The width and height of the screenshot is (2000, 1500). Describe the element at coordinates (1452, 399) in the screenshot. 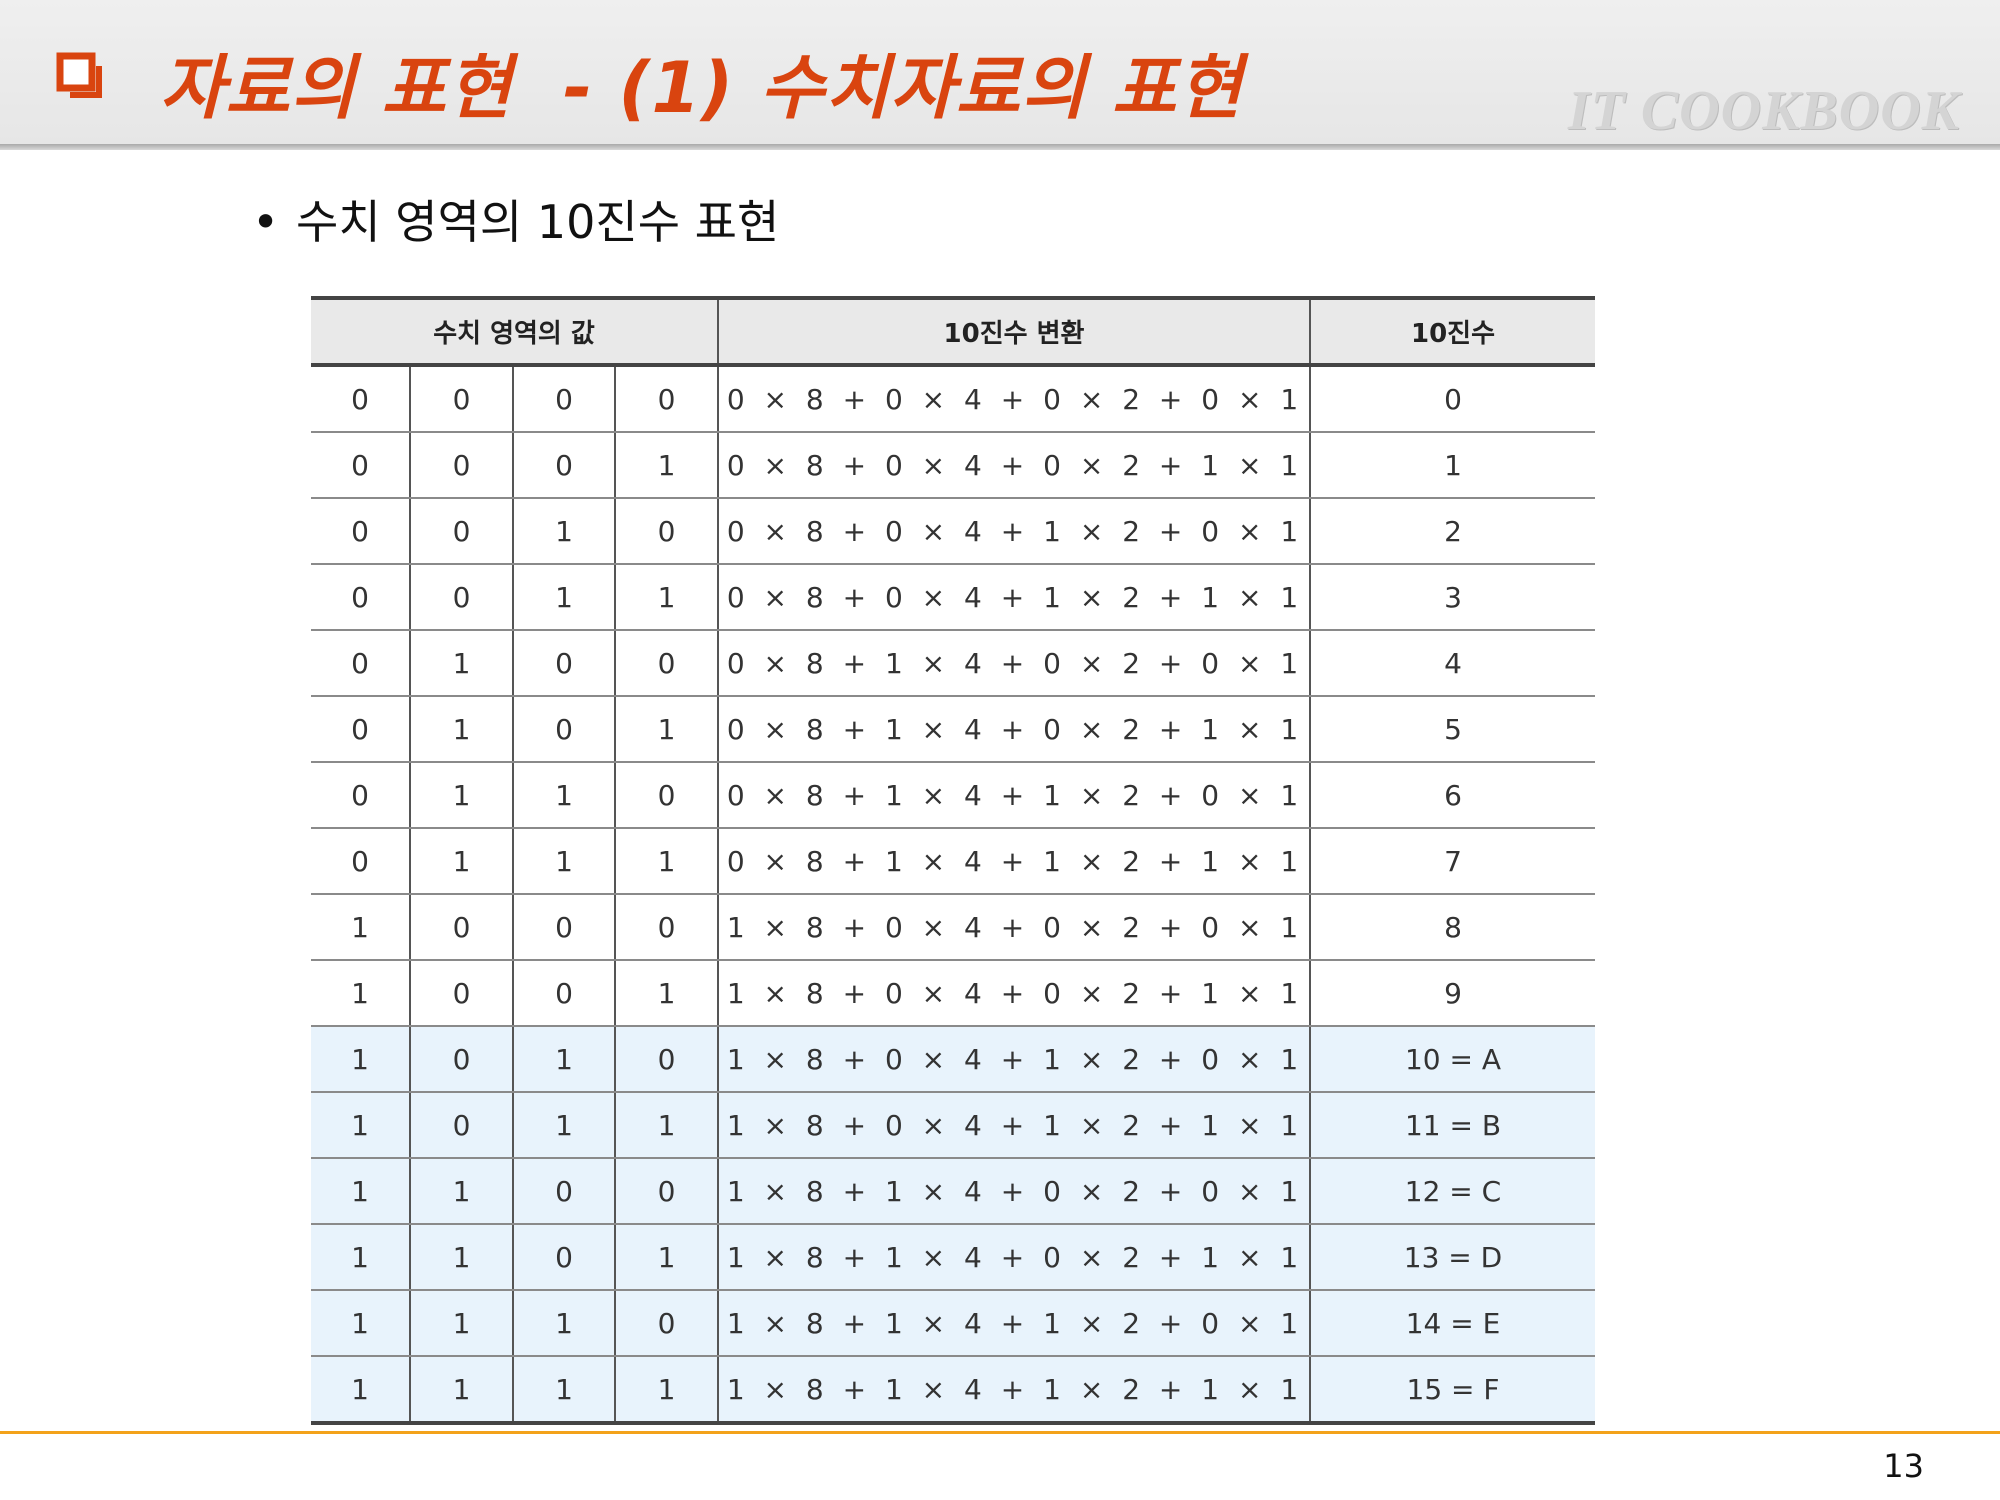

I see `decimal-cell: 0` at that location.